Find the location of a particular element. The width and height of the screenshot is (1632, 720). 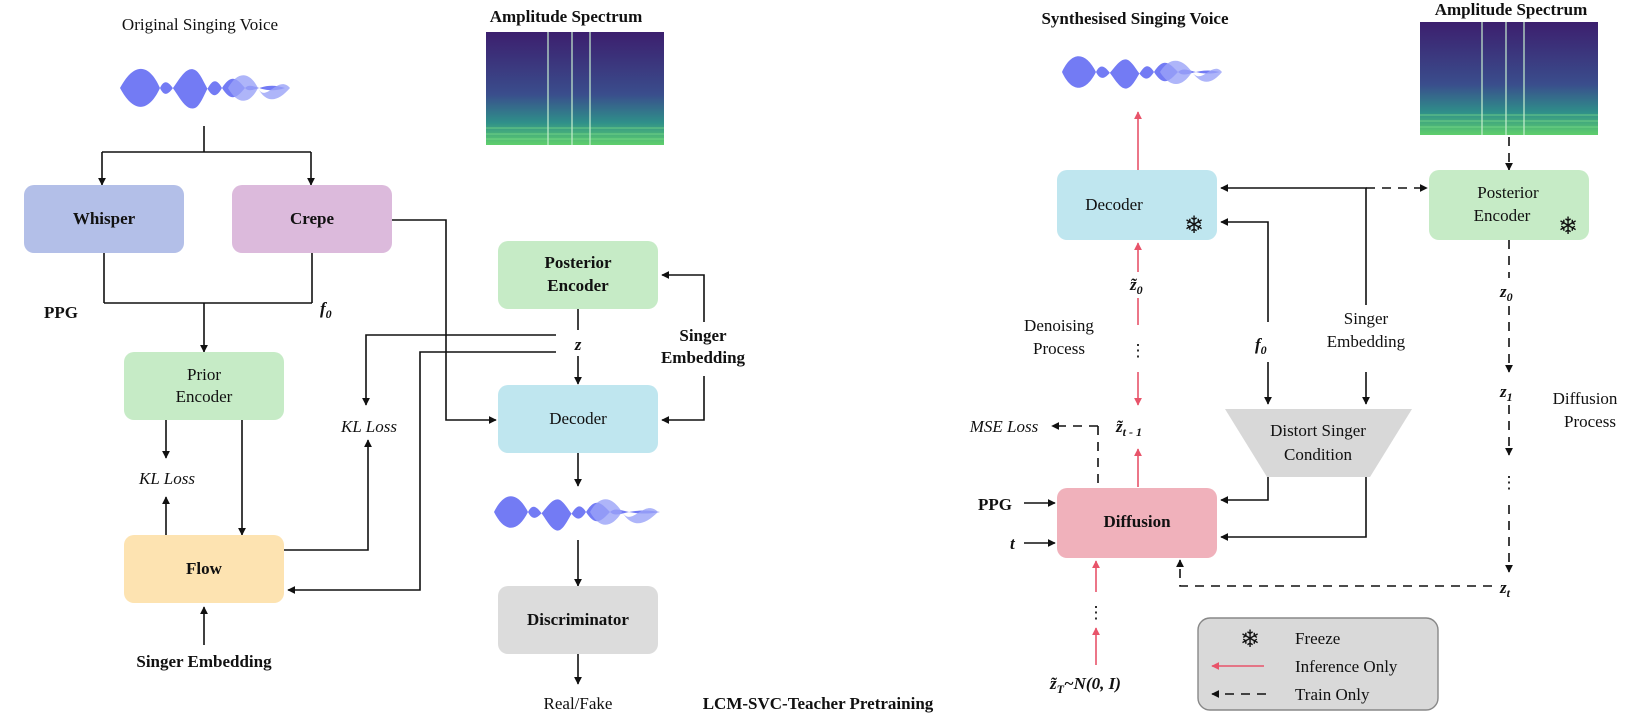

discriminator-label: Discriminator is located at coordinates (578, 619).